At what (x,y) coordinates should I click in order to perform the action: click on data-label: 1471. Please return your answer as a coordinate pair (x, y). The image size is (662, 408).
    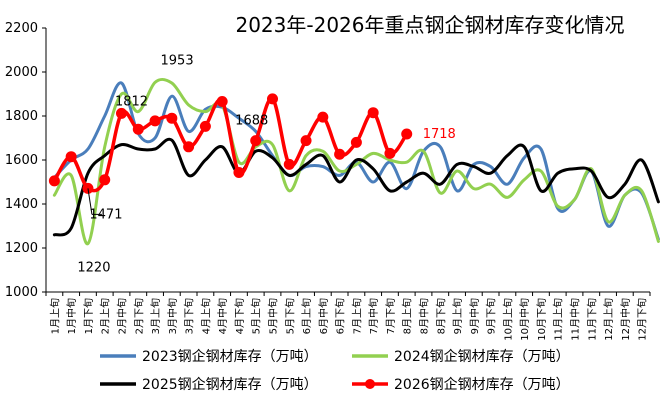
    Looking at the image, I should click on (105, 214).